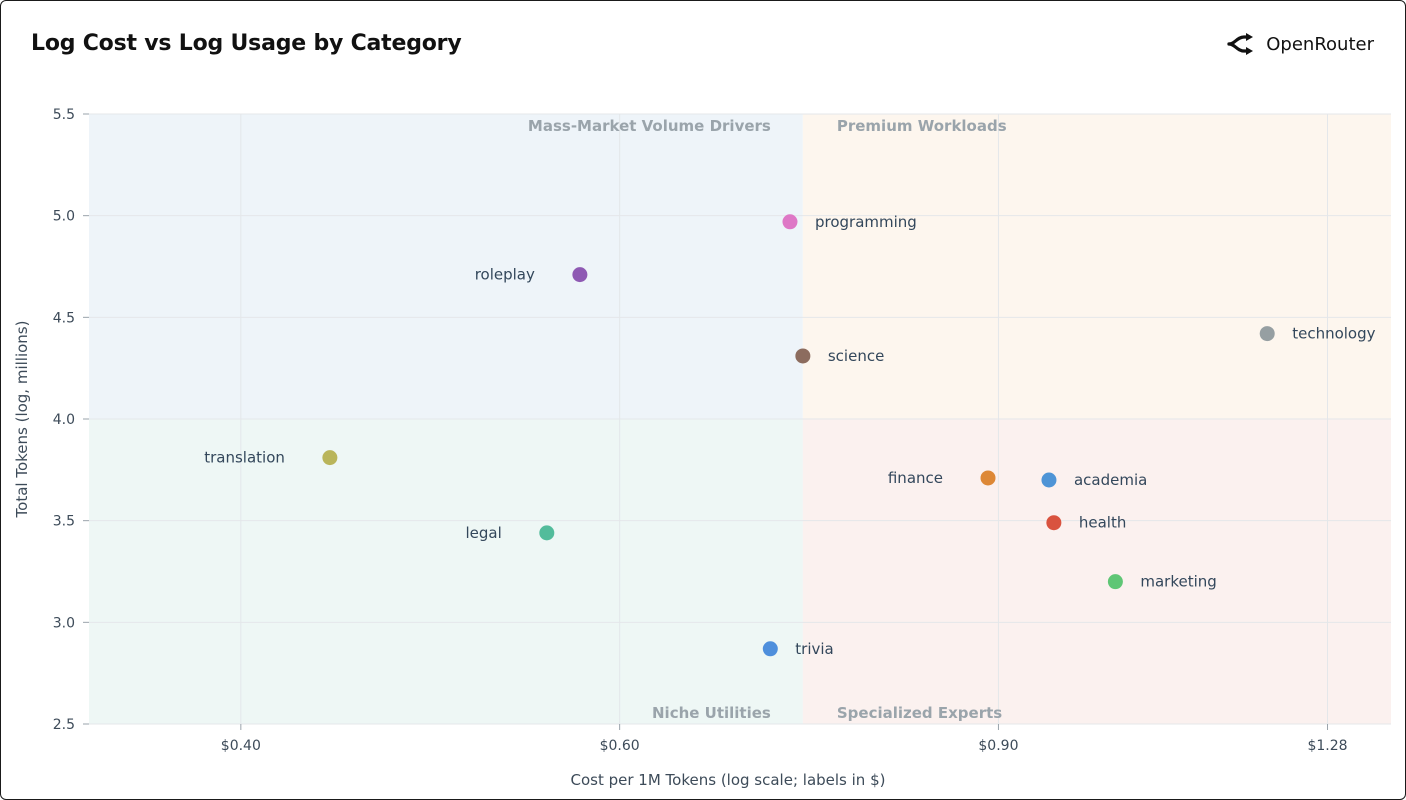 This screenshot has width=1406, height=800. Describe the element at coordinates (711, 713) in the screenshot. I see `quadrant-label: Niche Utilities` at that location.